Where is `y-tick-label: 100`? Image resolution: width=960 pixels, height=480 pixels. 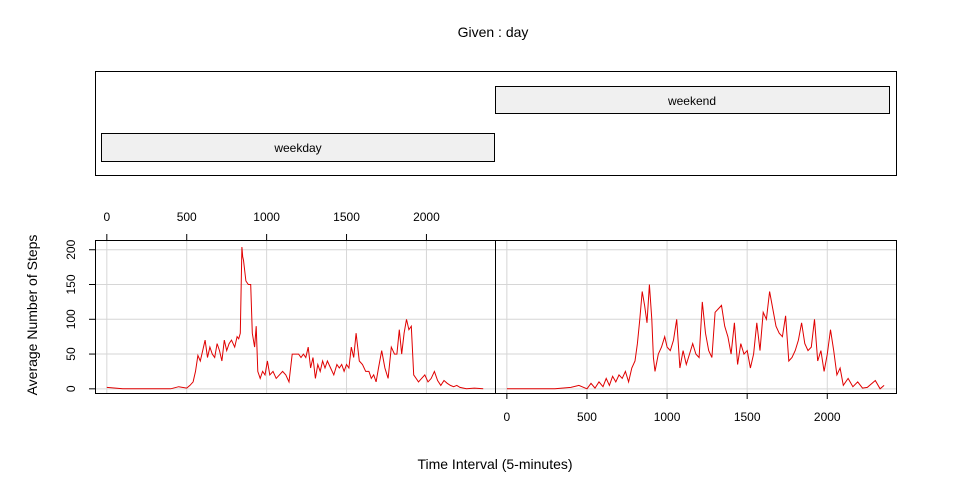 y-tick-label: 100 is located at coordinates (71, 319).